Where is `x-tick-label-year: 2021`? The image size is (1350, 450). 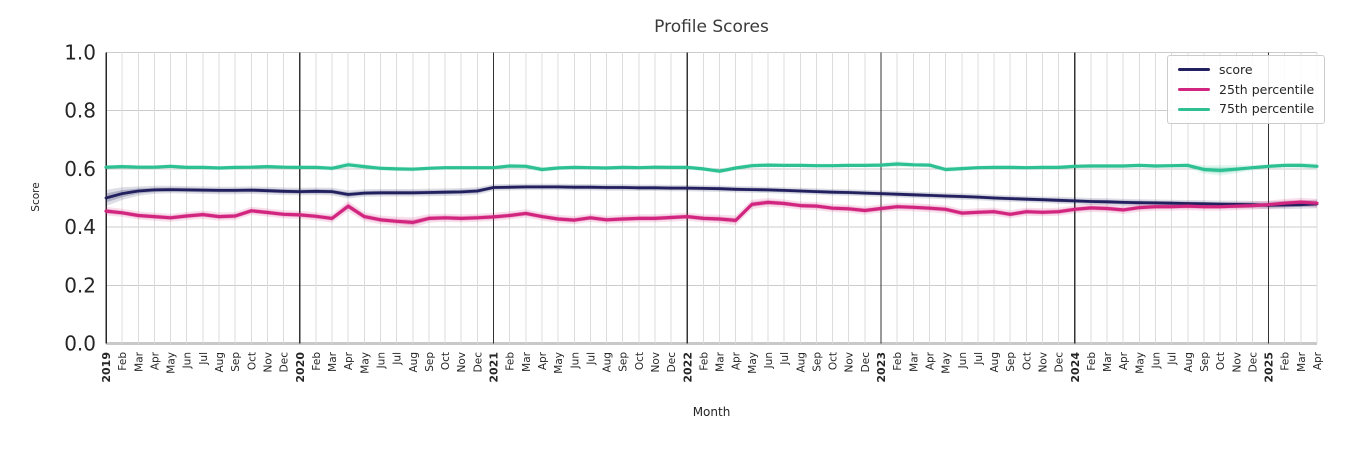
x-tick-label-year: 2021 is located at coordinates (494, 367).